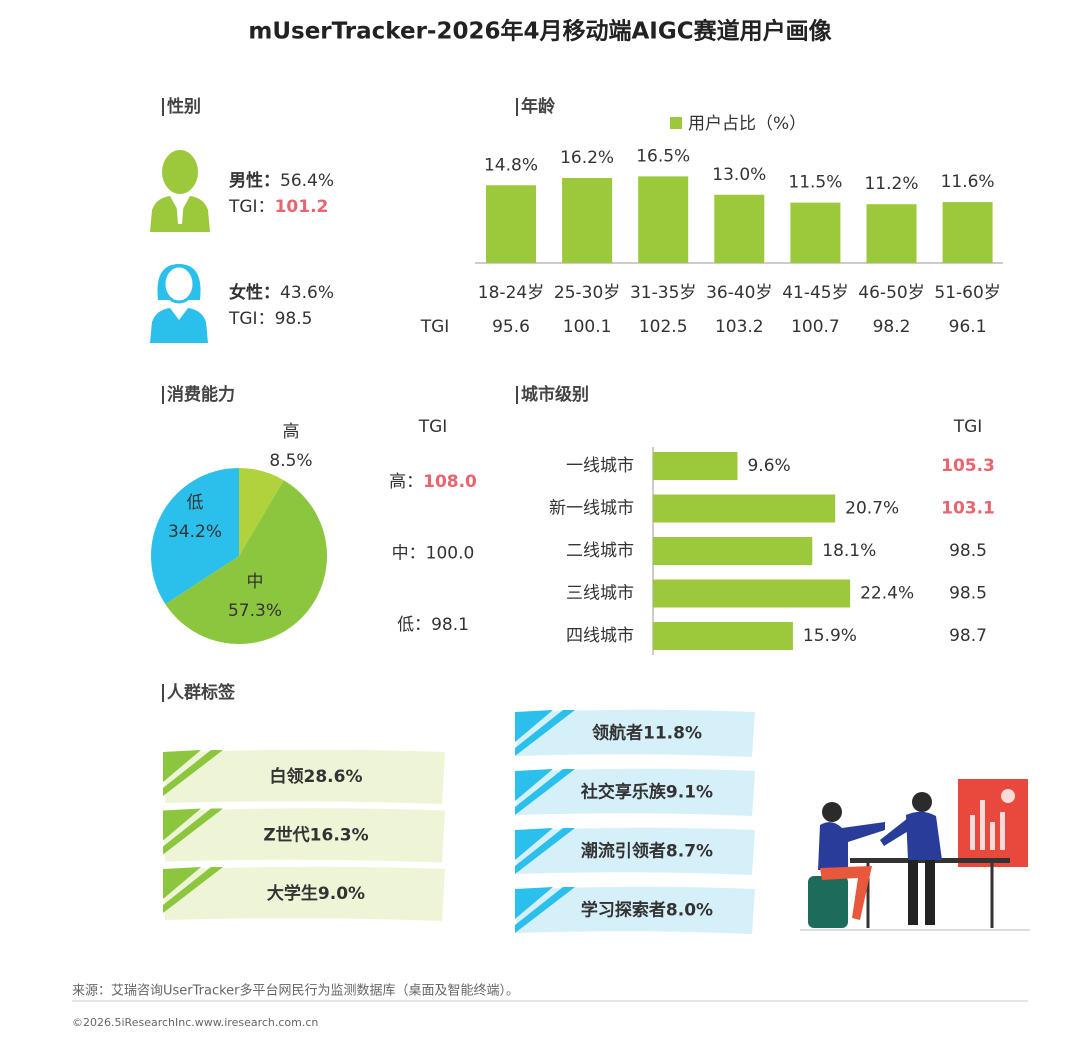 The height and width of the screenshot is (1038, 1080). Describe the element at coordinates (511, 165) in the screenshot. I see `value-label: 14.8%` at that location.